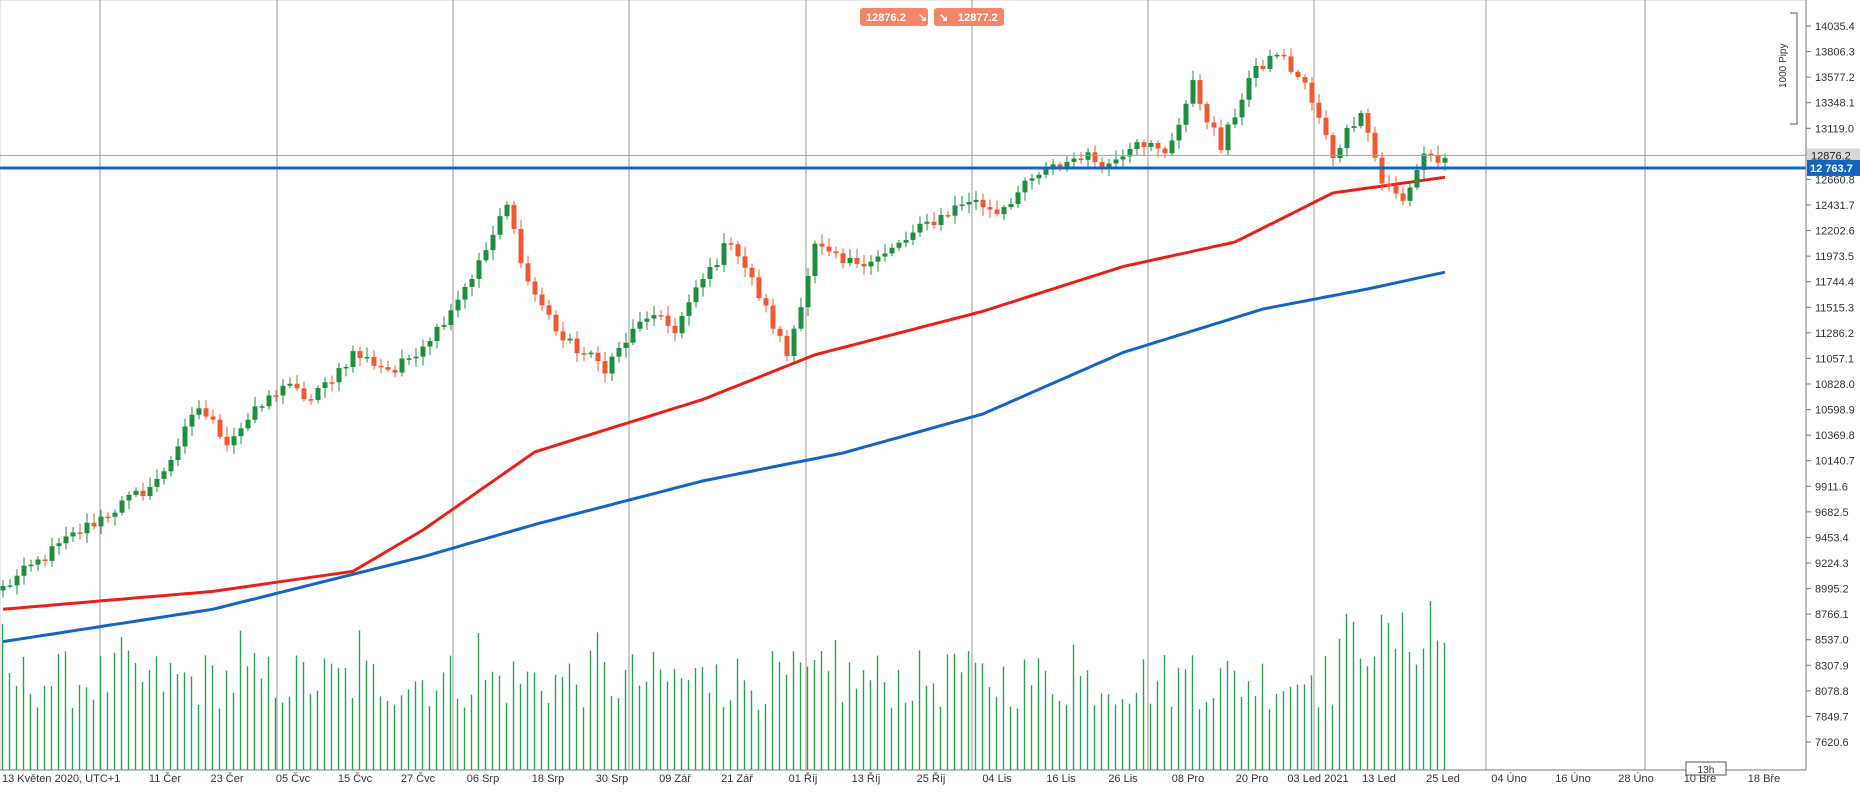  What do you see at coordinates (1834, 129) in the screenshot?
I see `y-tick-label: 13119.0` at bounding box center [1834, 129].